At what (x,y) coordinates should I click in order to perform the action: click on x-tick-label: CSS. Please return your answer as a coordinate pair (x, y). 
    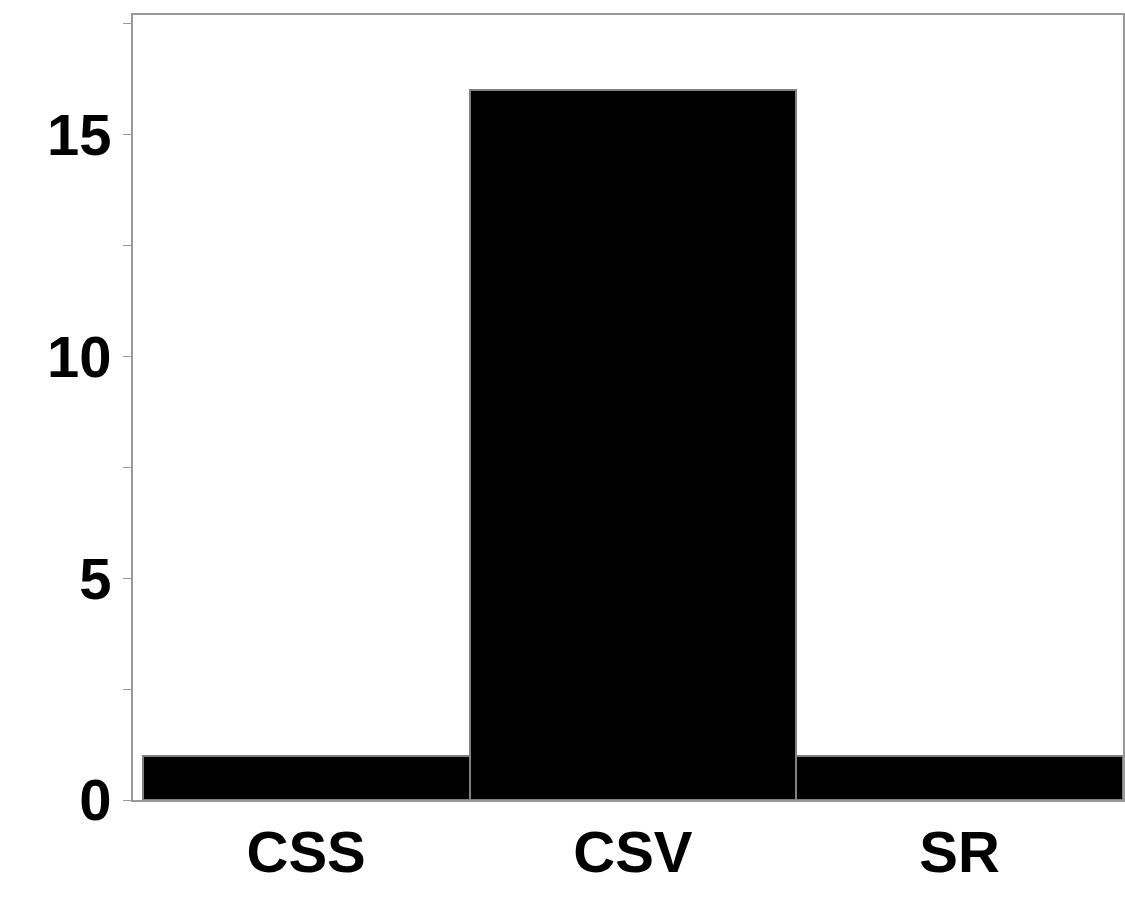
    Looking at the image, I should click on (306, 851).